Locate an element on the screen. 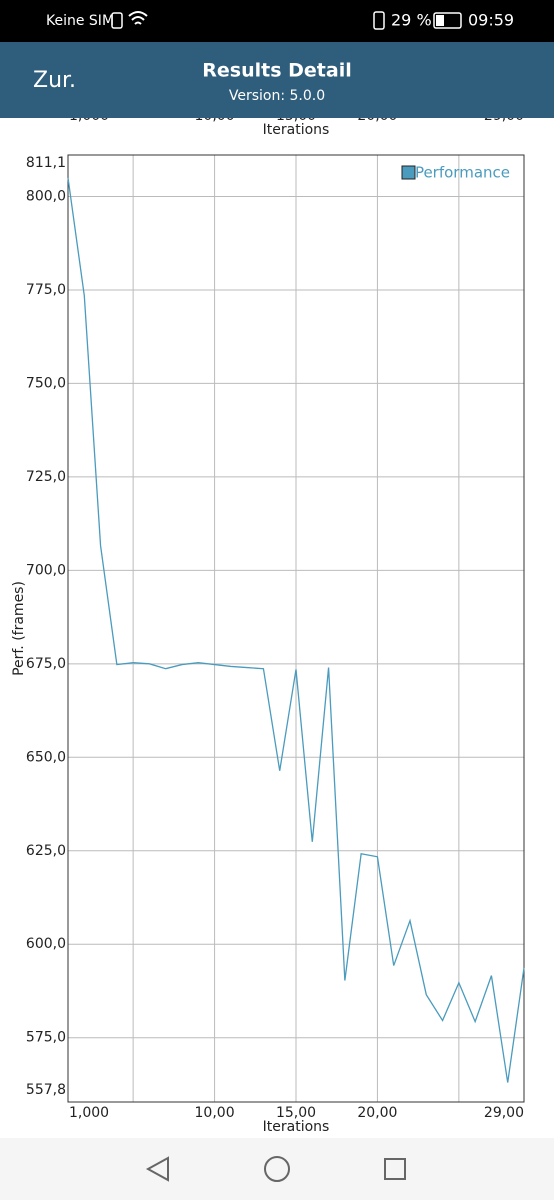 This screenshot has height=1200, width=554. x-tick-label: 15,00 is located at coordinates (296, 1113).